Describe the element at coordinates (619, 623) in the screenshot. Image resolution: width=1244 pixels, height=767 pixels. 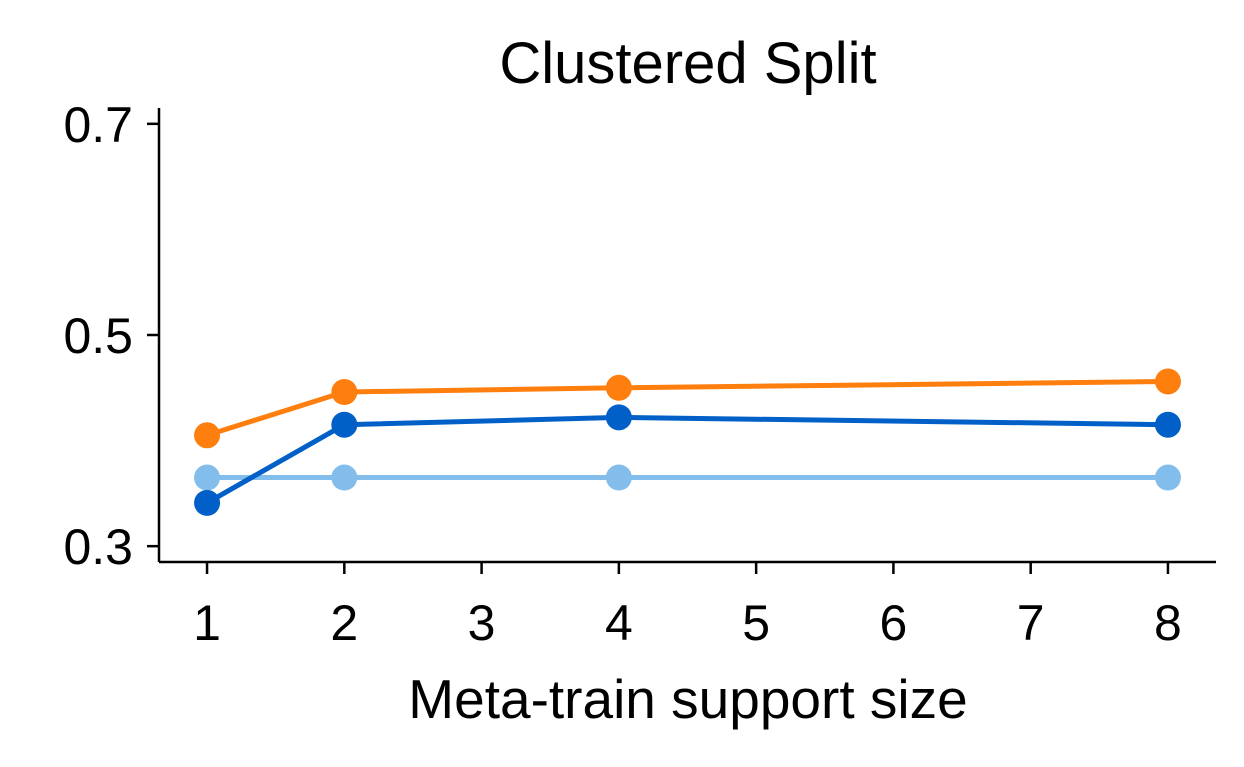
I see `x-tick-label: 4` at that location.